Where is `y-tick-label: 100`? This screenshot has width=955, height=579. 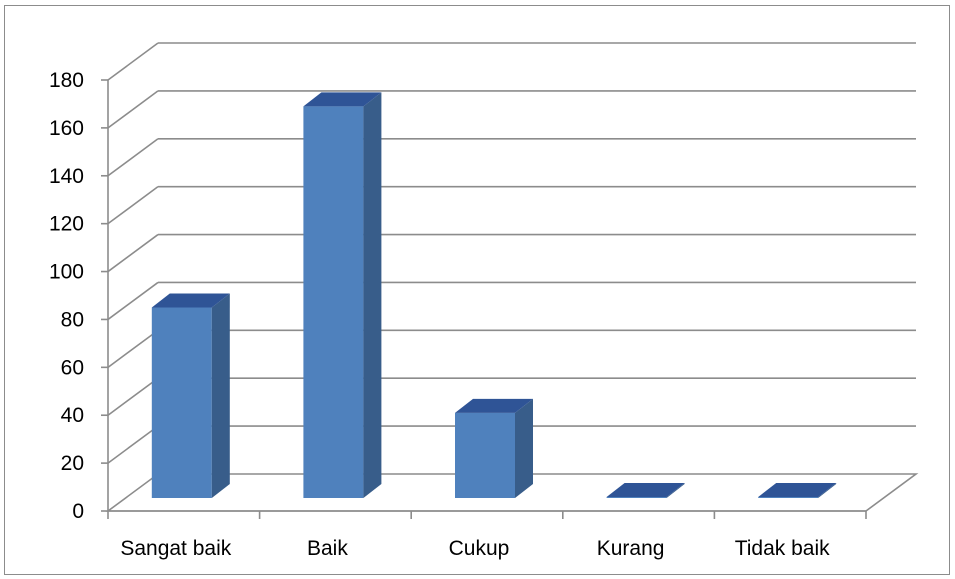
y-tick-label: 100 is located at coordinates (66, 272).